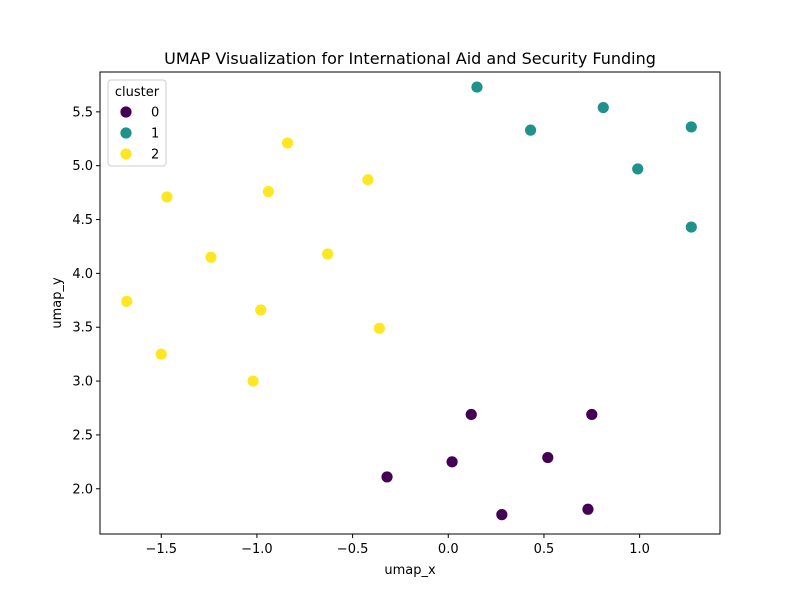  What do you see at coordinates (410, 570) in the screenshot?
I see `x-axis-label: umap_x` at bounding box center [410, 570].